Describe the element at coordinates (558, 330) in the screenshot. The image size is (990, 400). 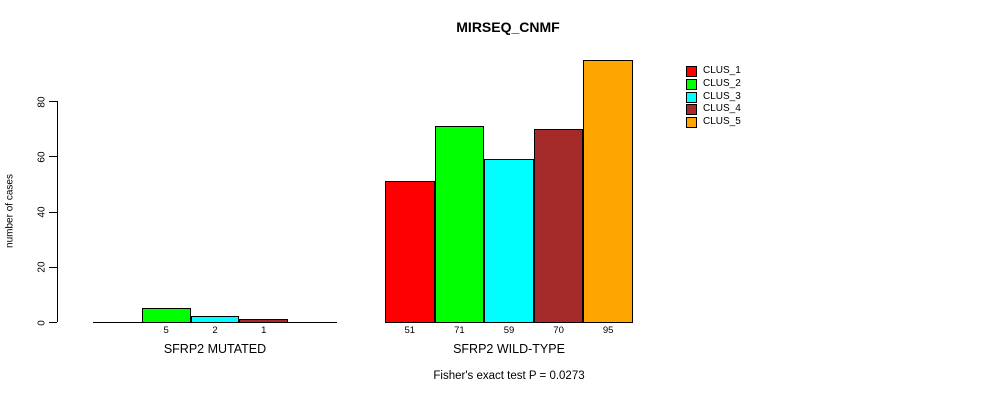
I see `bar-value-label: 70` at that location.